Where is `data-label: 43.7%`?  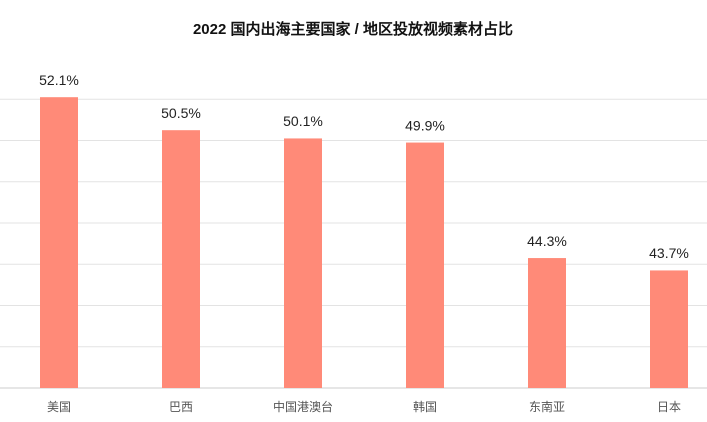 data-label: 43.7% is located at coordinates (669, 253).